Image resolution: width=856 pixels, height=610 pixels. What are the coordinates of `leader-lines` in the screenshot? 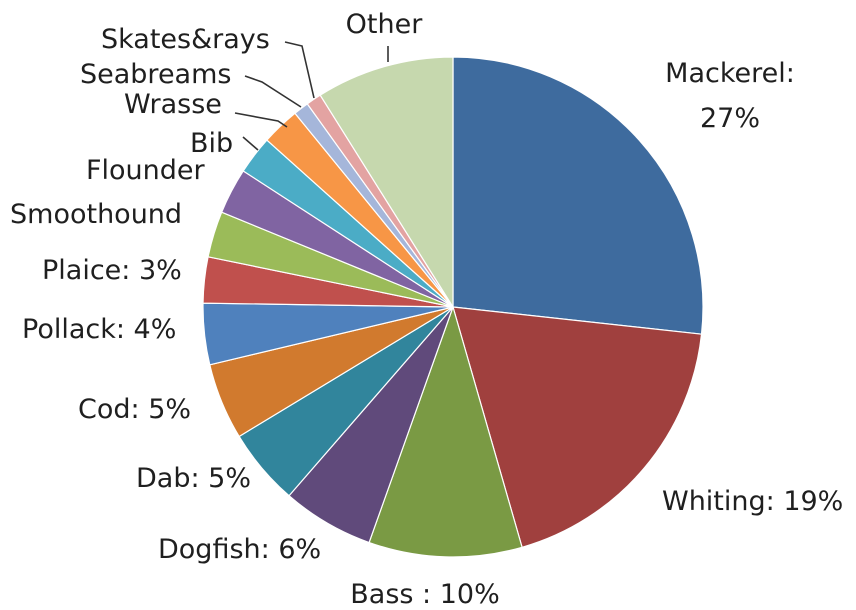 It's located at (311, 96).